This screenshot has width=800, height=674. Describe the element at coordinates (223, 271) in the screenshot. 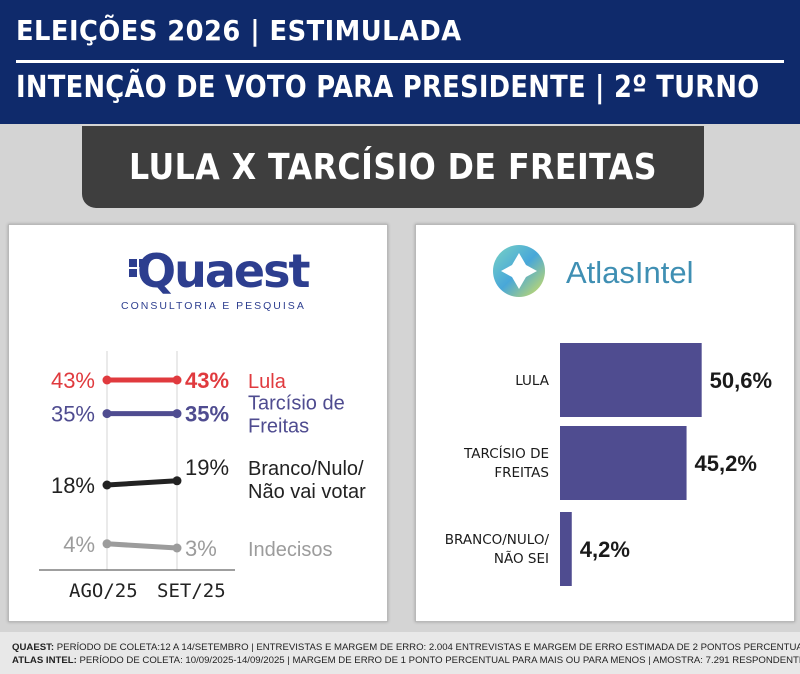

I see `quaest-logo-text: Quaest` at that location.